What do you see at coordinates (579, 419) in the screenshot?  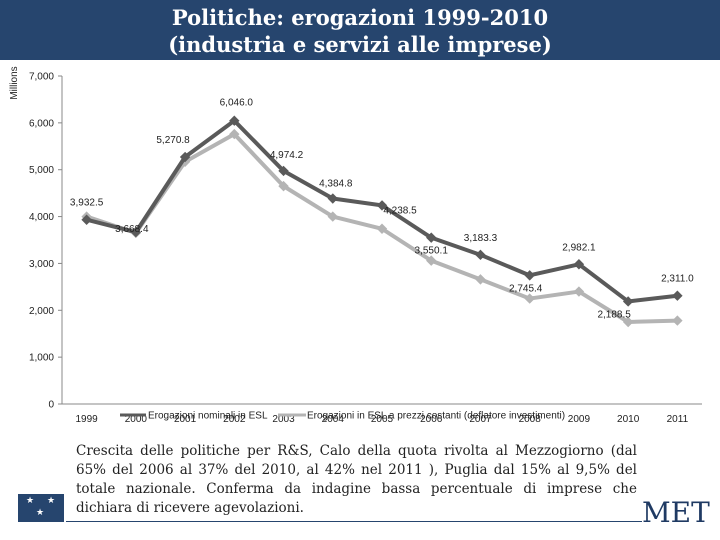 I see `x-tick-label: 2009` at bounding box center [579, 419].